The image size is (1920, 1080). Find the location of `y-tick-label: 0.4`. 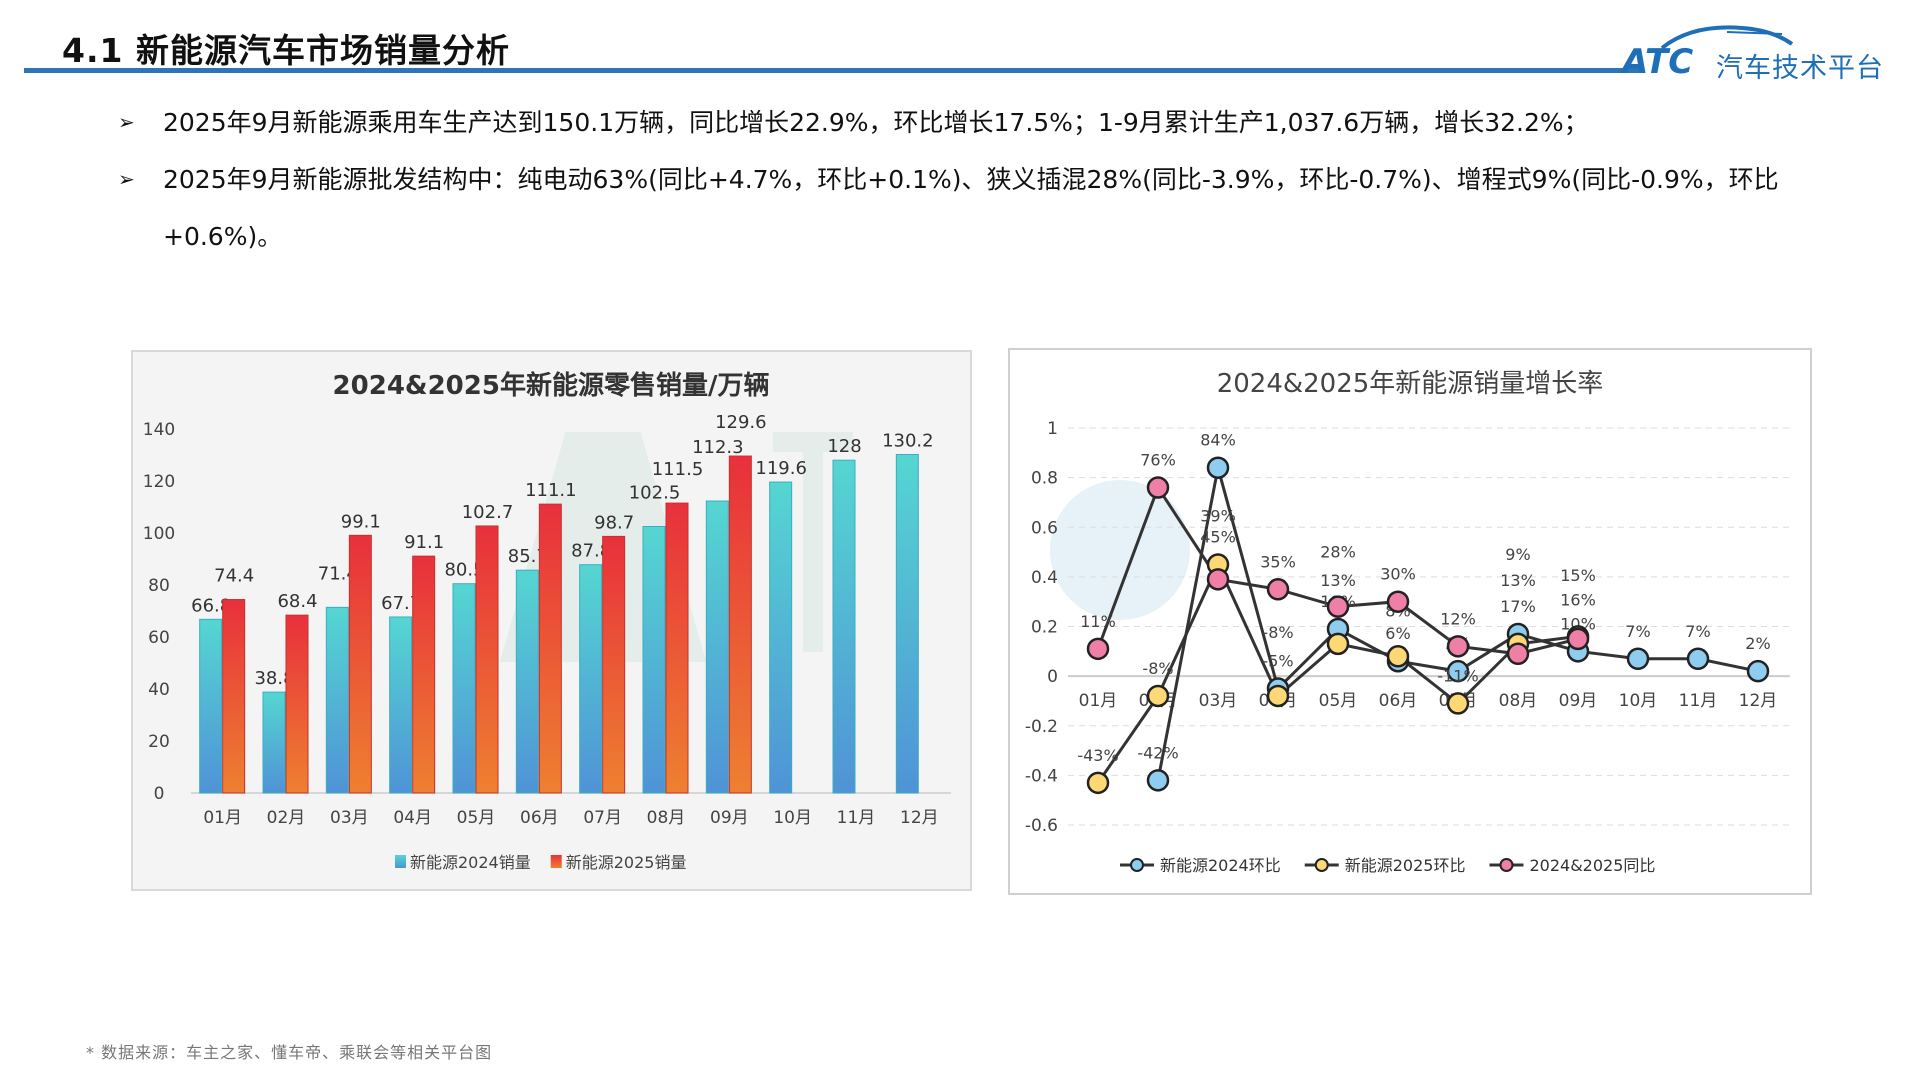

y-tick-label: 0.4 is located at coordinates (1044, 578).